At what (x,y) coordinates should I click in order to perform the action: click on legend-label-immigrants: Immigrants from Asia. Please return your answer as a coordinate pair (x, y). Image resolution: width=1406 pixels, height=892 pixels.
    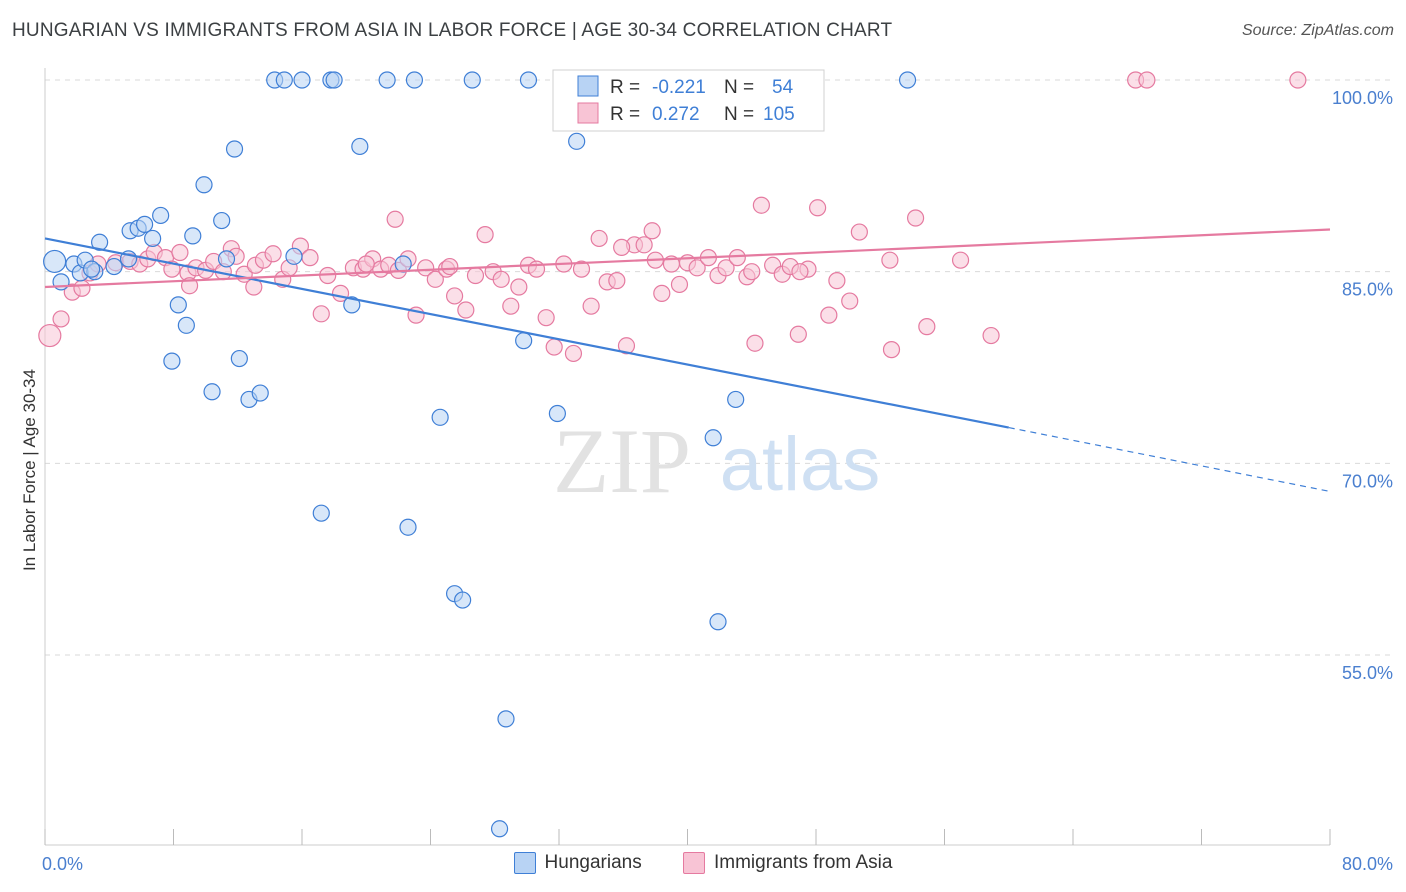
    Looking at the image, I should click on (803, 862).